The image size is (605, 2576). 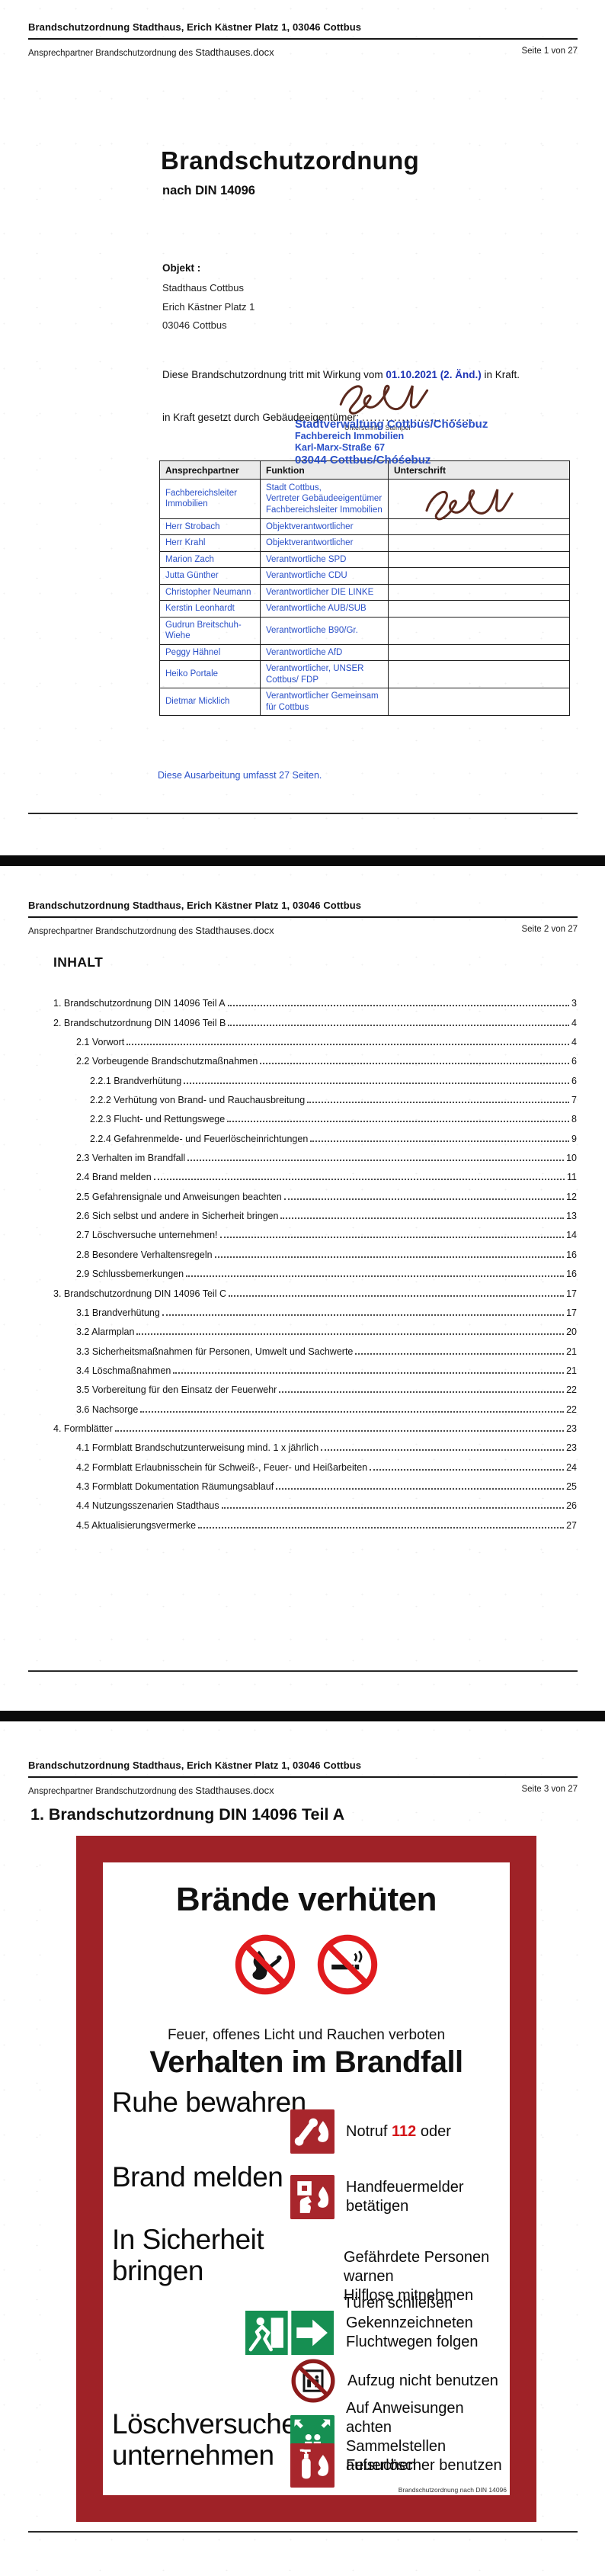 What do you see at coordinates (571, 1506) in the screenshot?
I see `toc-item-page: 26` at bounding box center [571, 1506].